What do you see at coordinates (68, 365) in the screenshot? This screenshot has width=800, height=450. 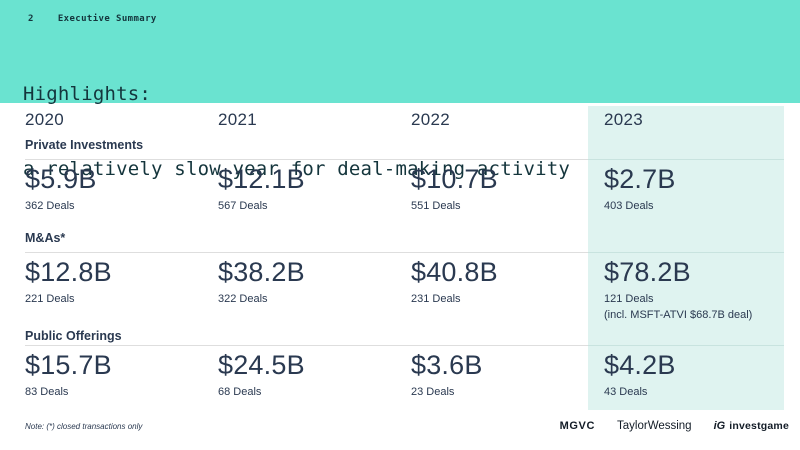 I see `stat-value: $15.7B` at bounding box center [68, 365].